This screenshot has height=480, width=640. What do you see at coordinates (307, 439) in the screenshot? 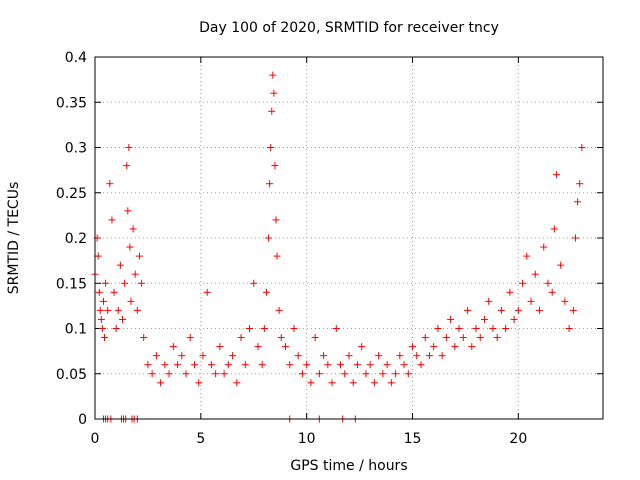
I see `x-tick-label: 10` at bounding box center [307, 439].